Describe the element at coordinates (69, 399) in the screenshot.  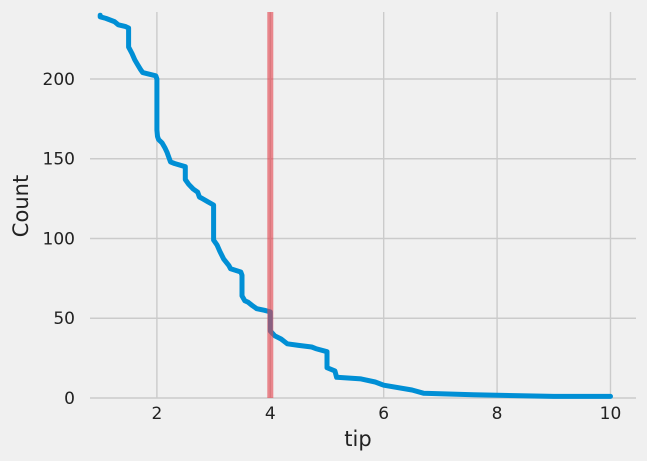
I see `y-tick-label: 0` at that location.